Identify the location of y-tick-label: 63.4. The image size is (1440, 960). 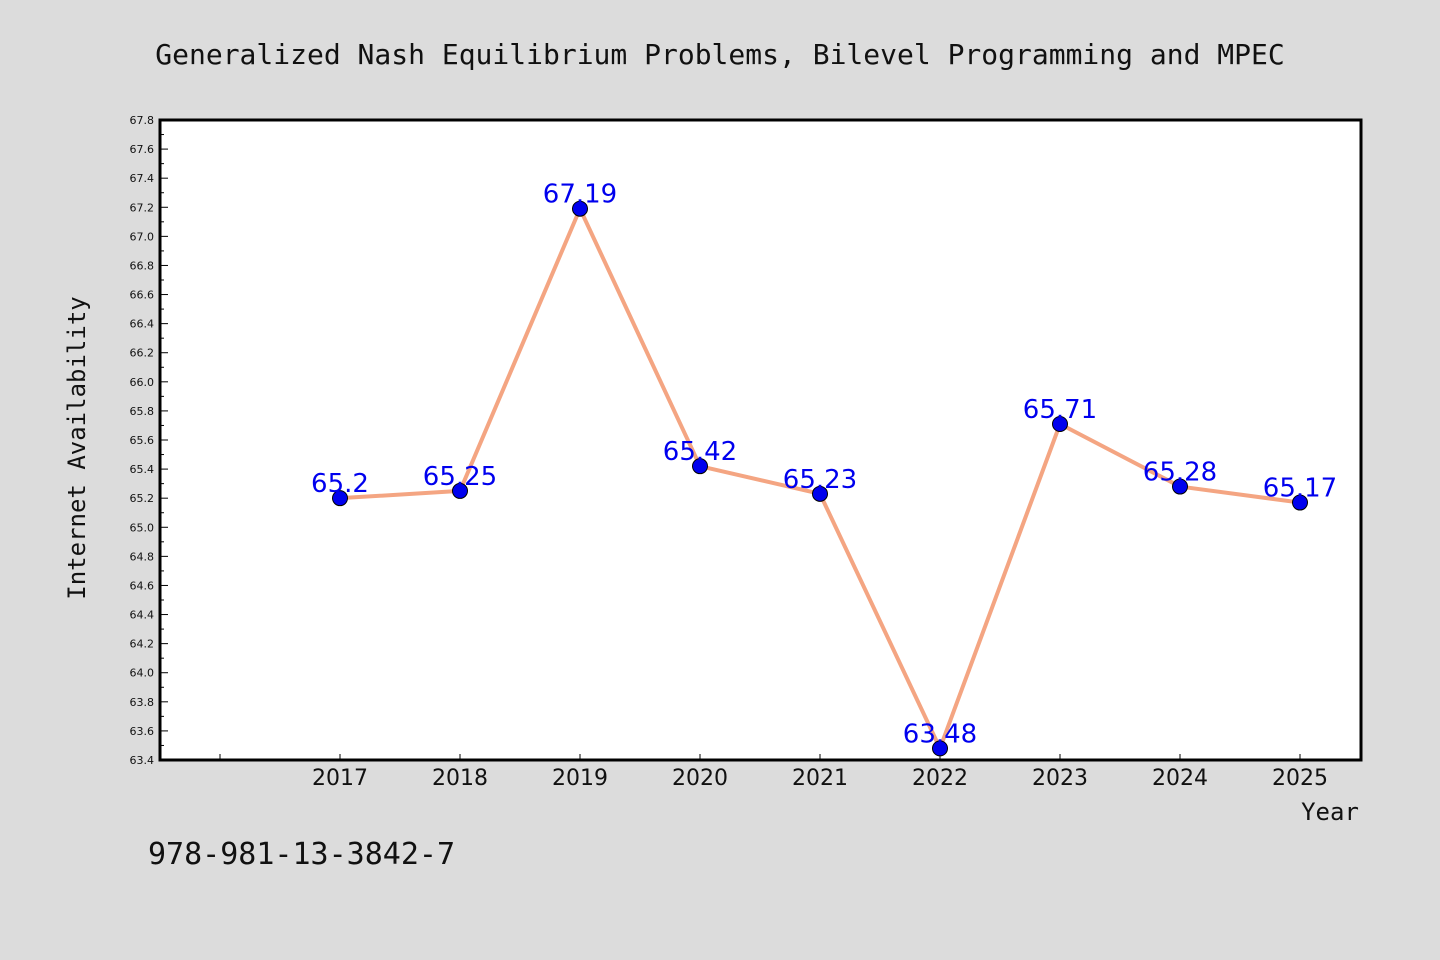
(142, 760).